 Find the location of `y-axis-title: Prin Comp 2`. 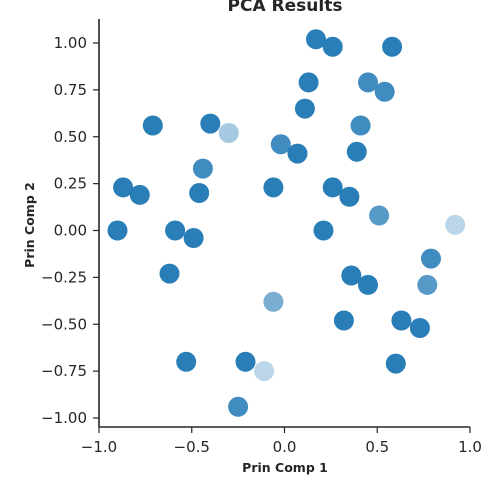

y-axis-title: Prin Comp 2 is located at coordinates (29, 225).